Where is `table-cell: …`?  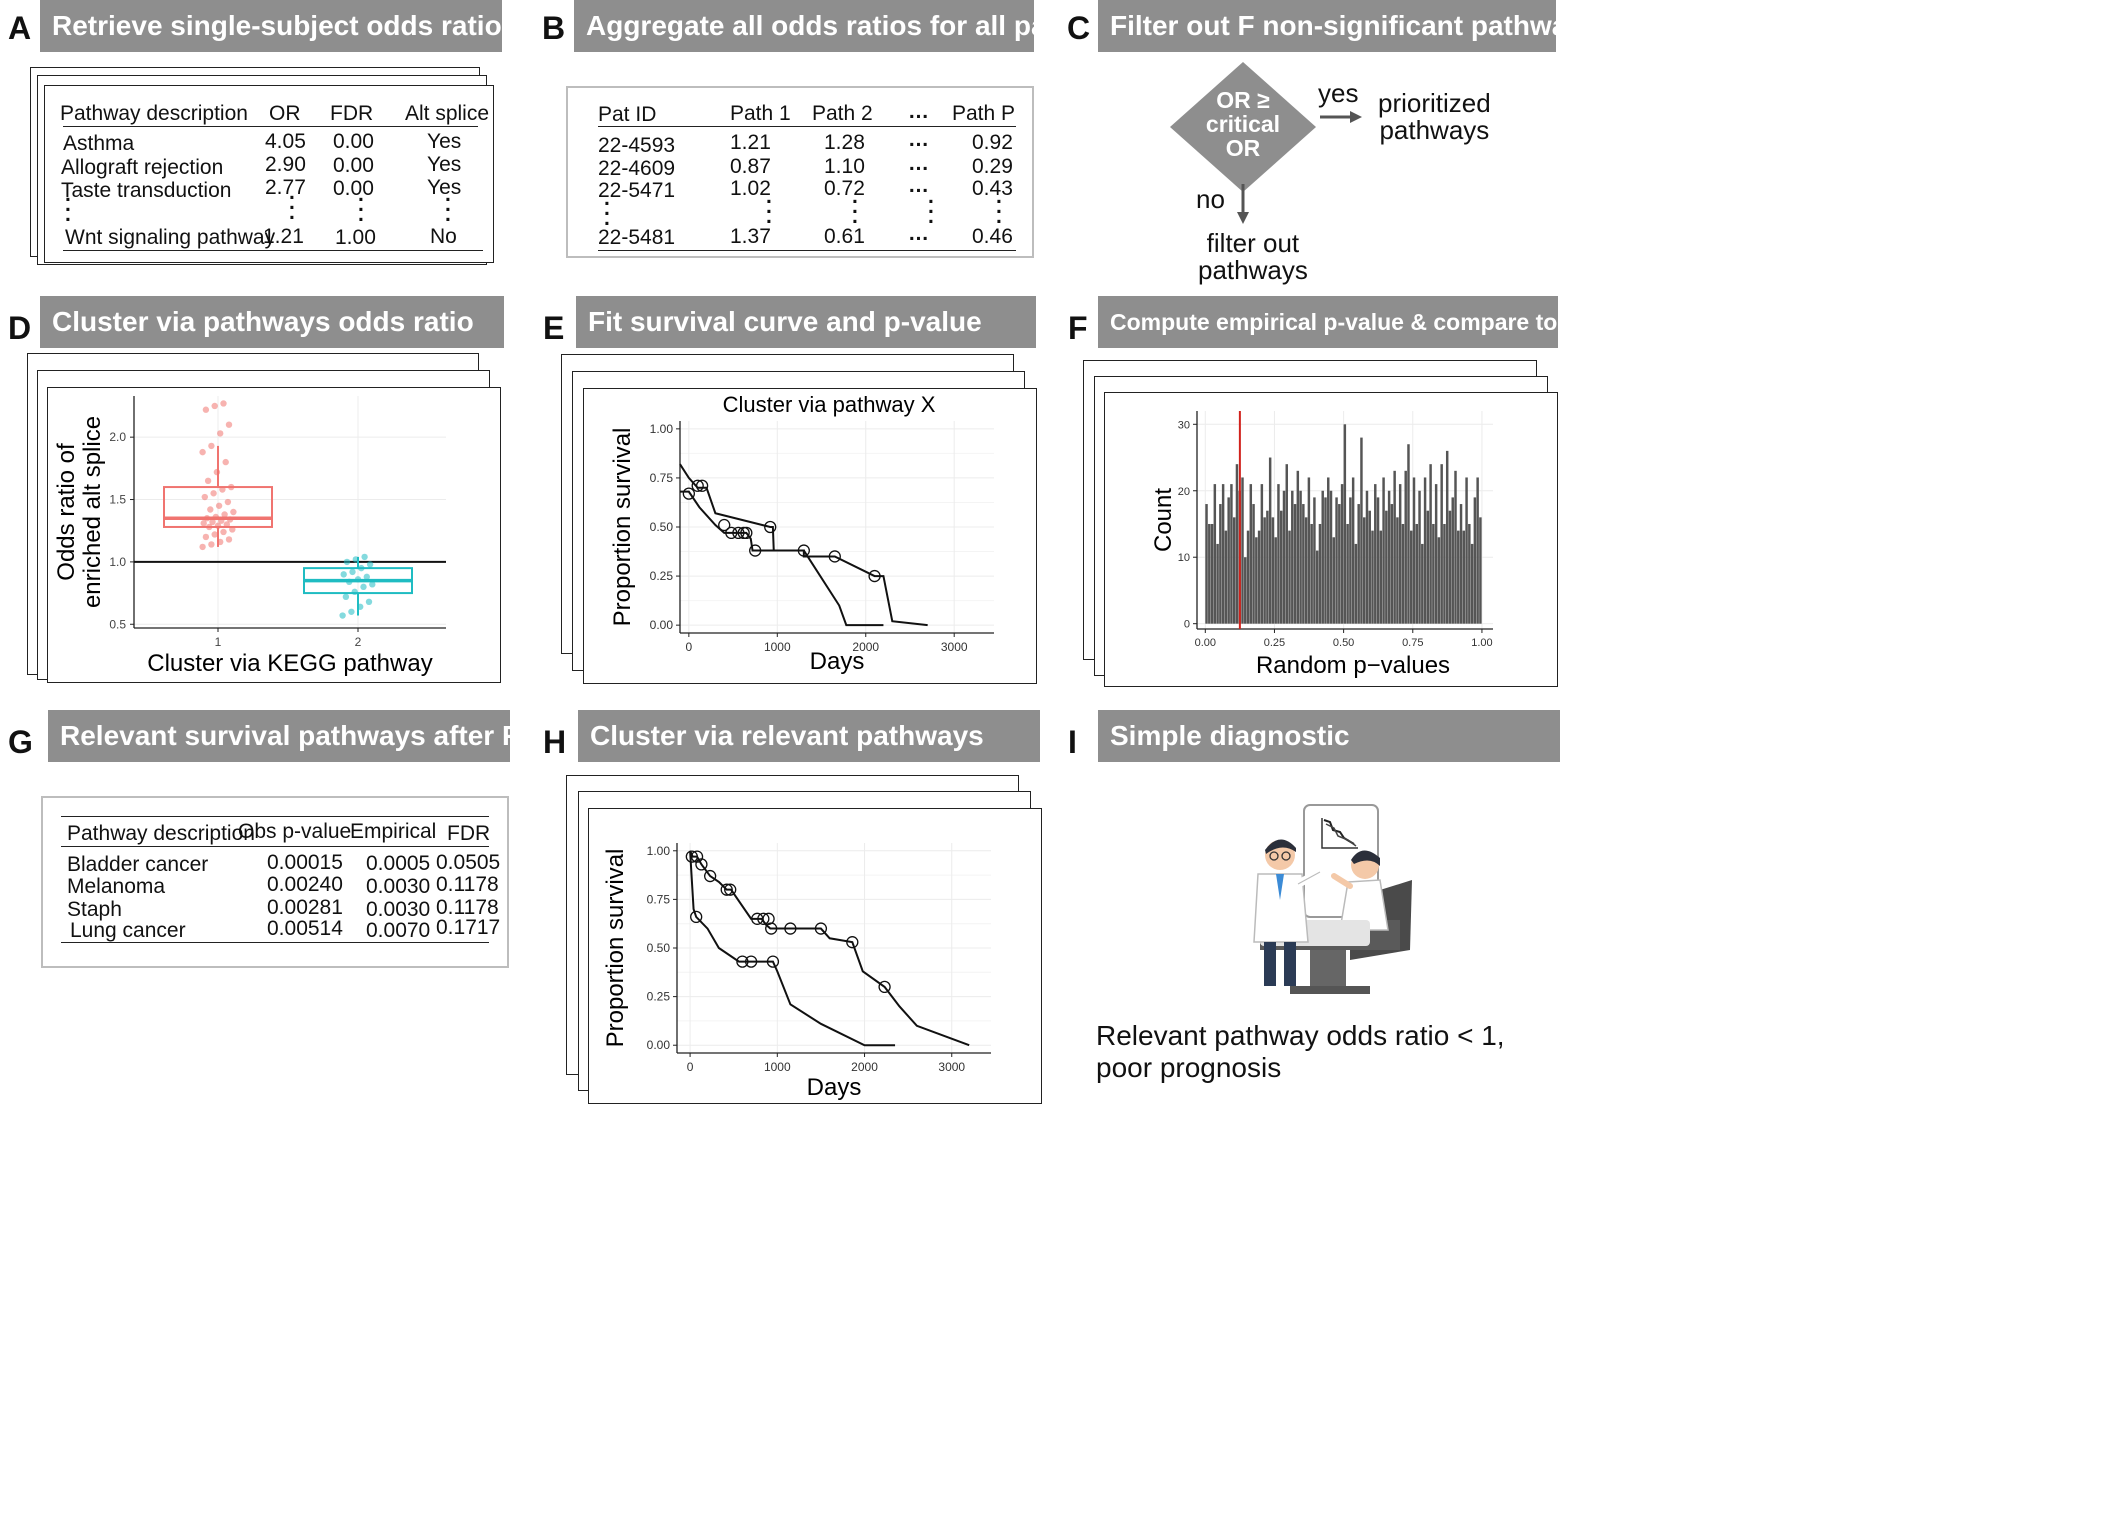 table-cell: … is located at coordinates (918, 185).